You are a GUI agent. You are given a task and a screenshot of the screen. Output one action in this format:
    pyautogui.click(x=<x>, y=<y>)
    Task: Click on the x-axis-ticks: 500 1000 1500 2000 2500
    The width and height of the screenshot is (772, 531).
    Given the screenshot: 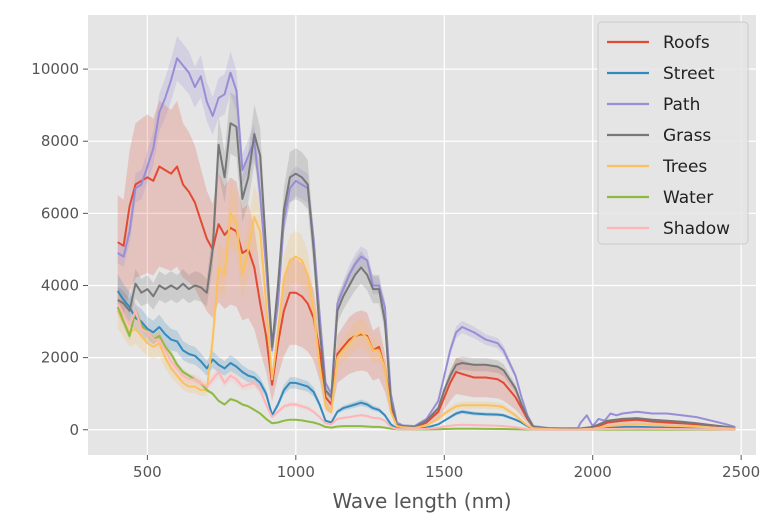 What is the action you would take?
    pyautogui.click(x=446, y=468)
    